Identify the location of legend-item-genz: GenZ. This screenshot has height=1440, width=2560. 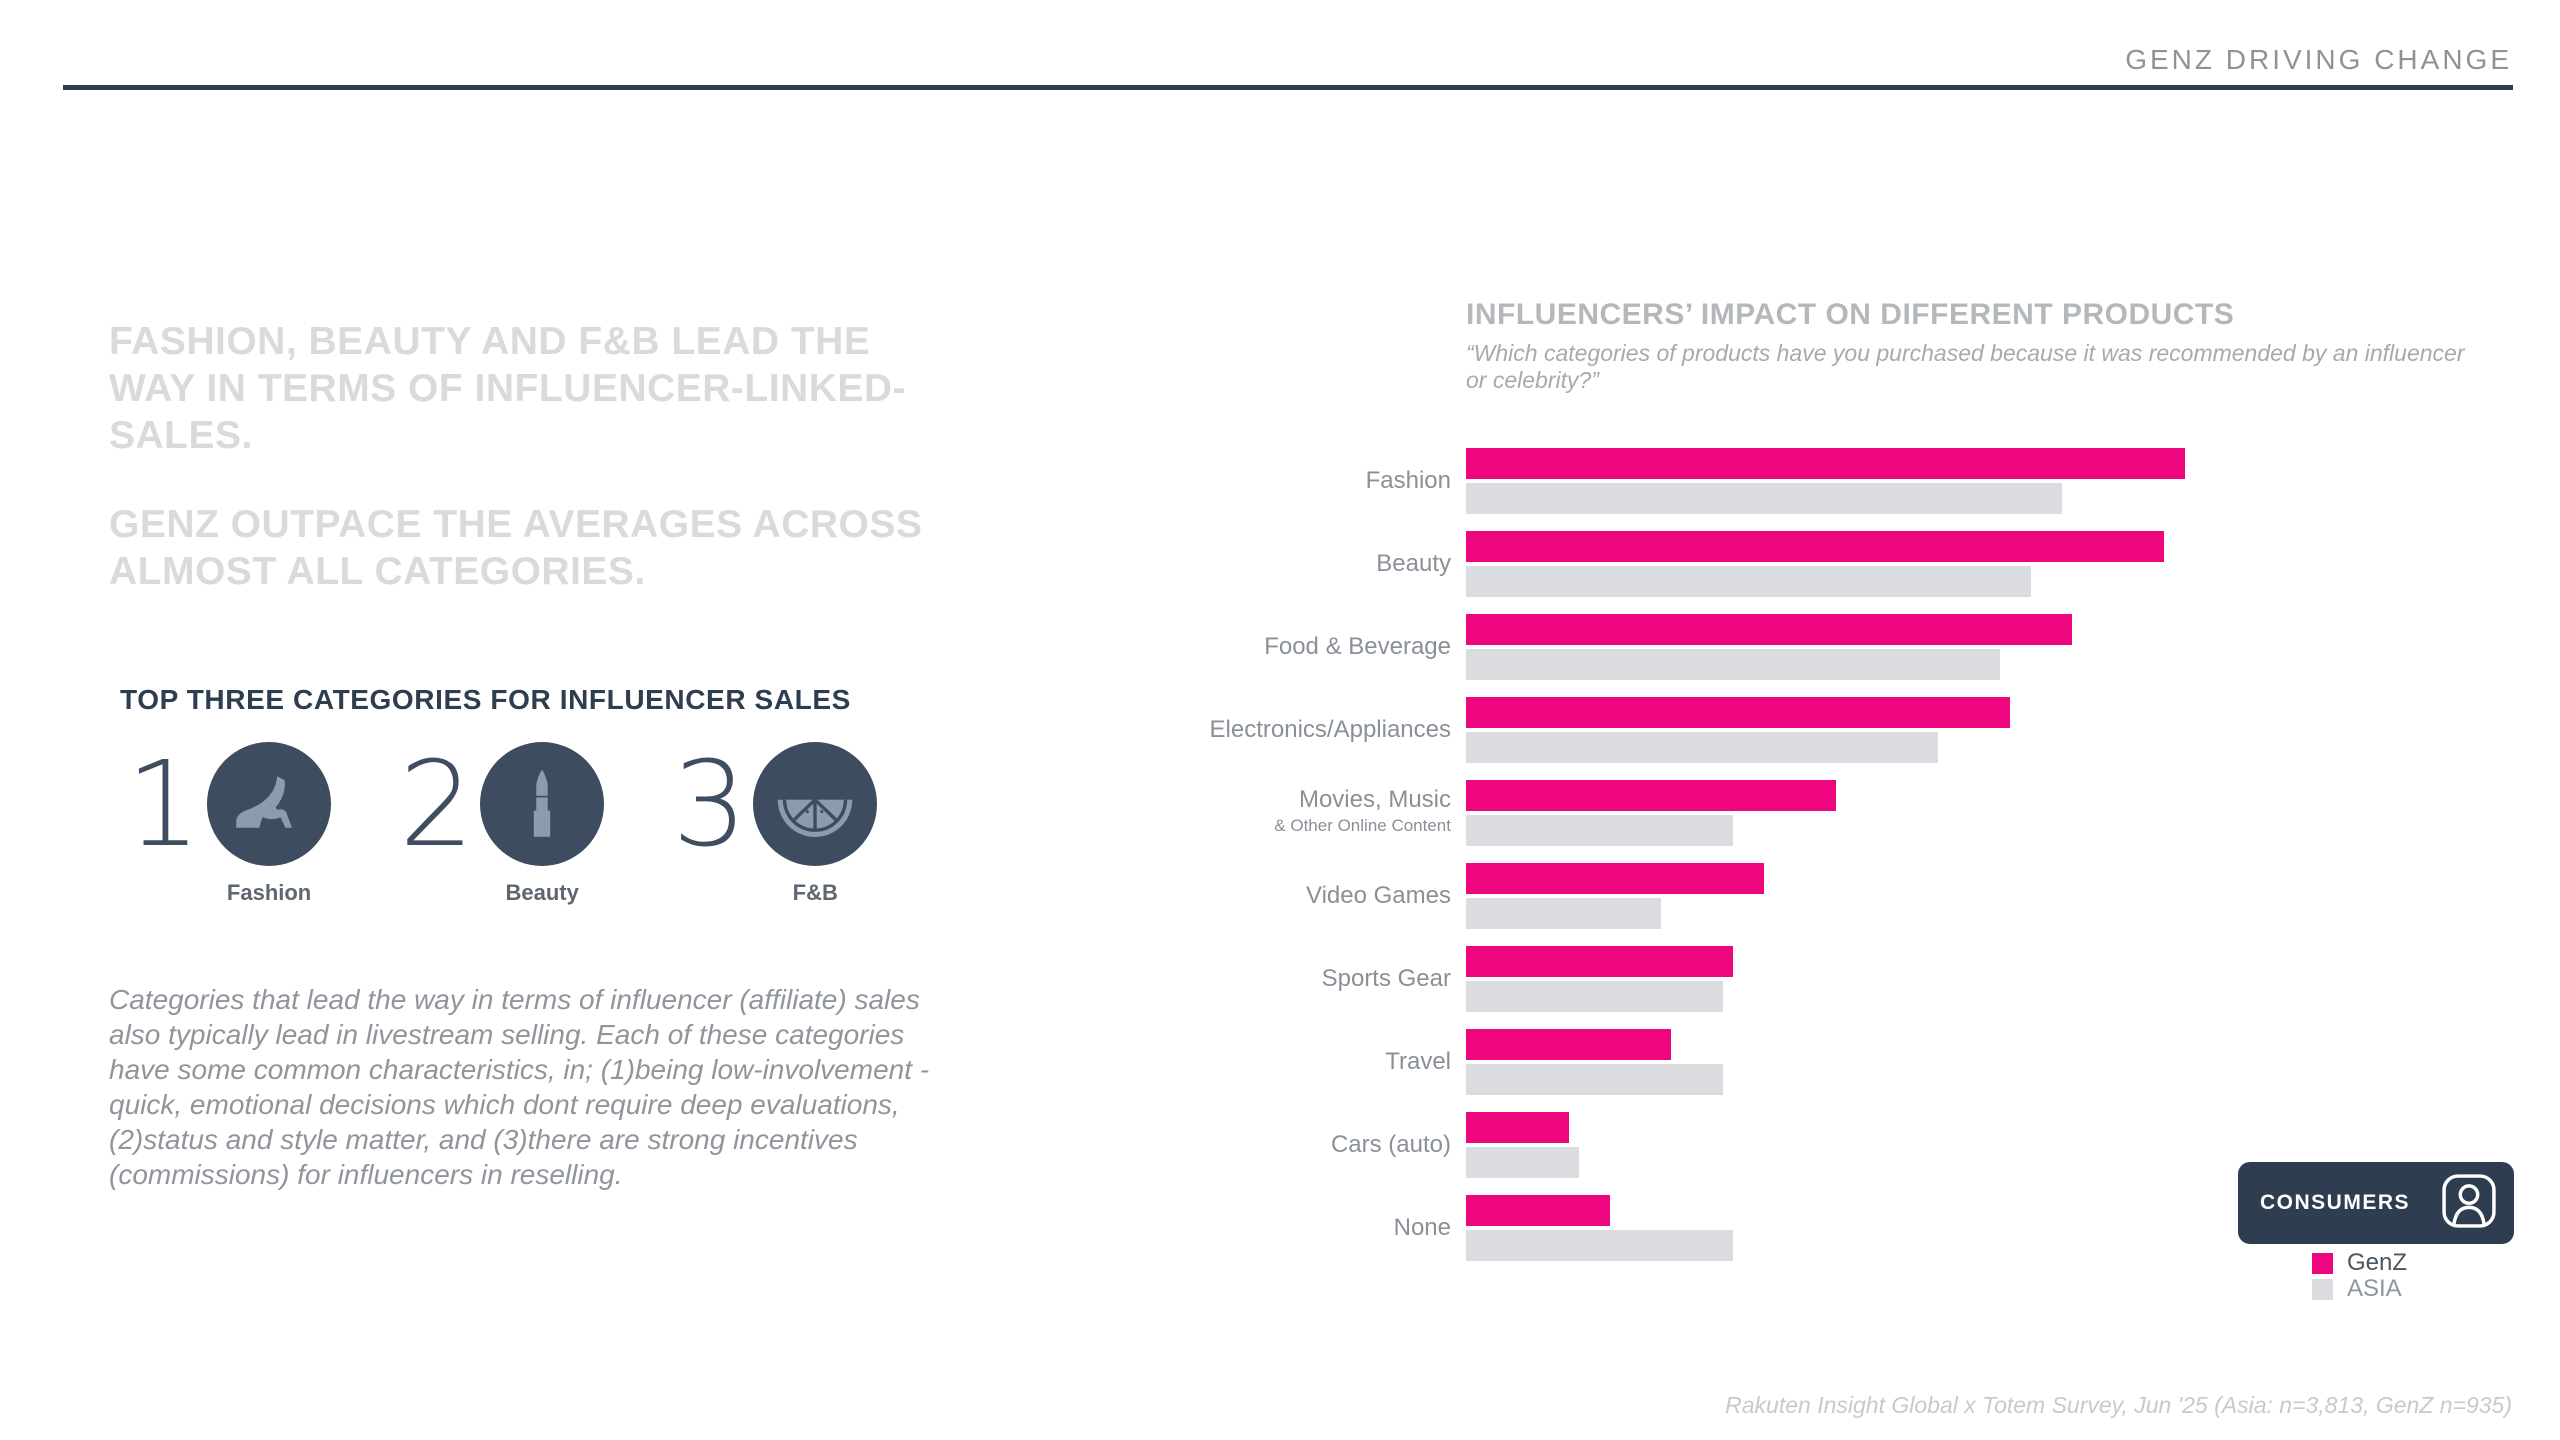
(2359, 1263).